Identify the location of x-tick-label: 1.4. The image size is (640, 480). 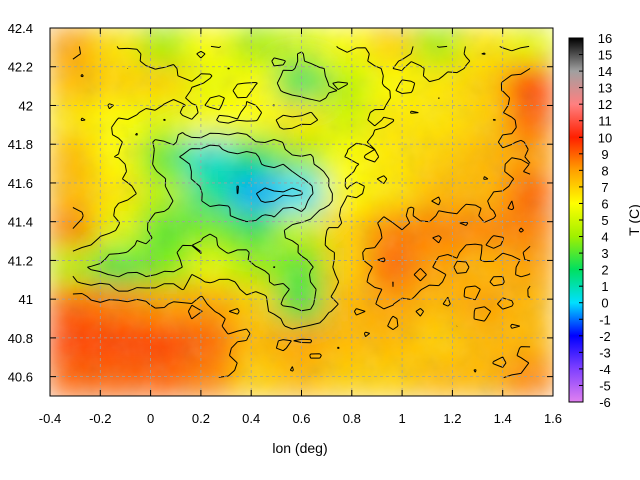
(503, 418).